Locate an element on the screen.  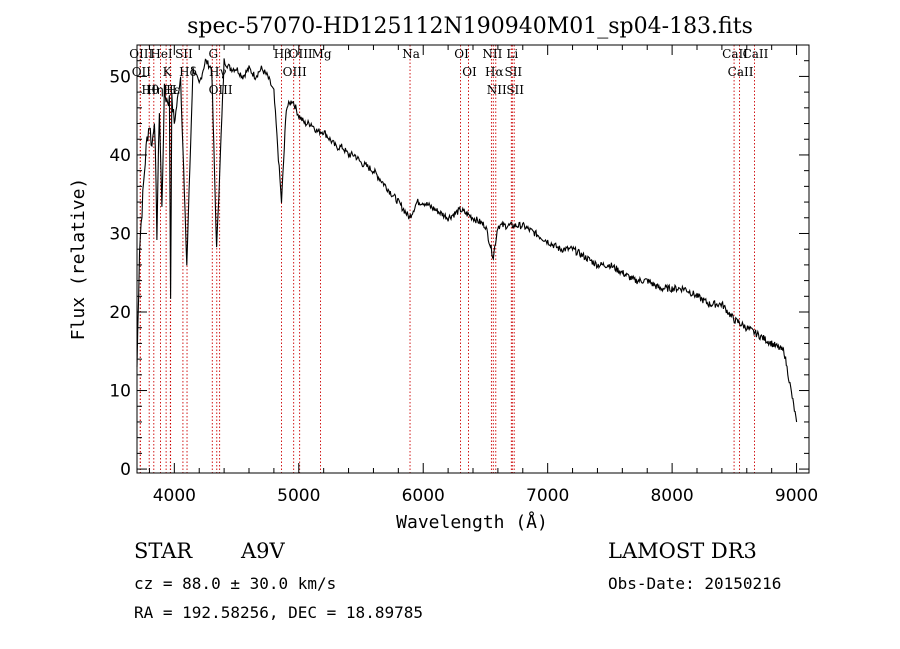
spectral-line-label: K is located at coordinates (168, 72).